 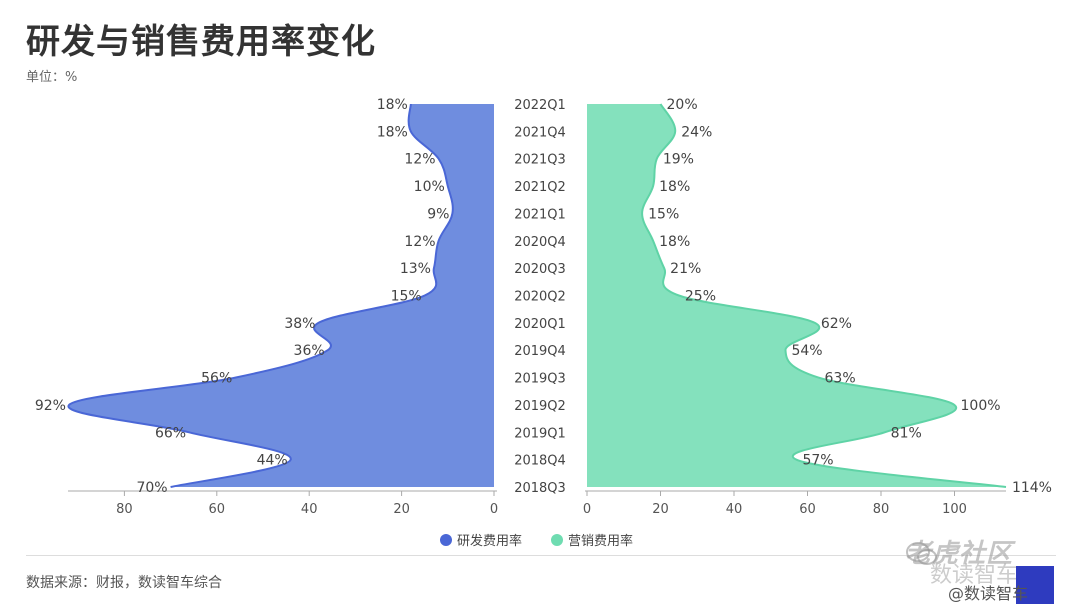 What do you see at coordinates (954, 509) in the screenshot?
I see `sales-tick-label: 100` at bounding box center [954, 509].